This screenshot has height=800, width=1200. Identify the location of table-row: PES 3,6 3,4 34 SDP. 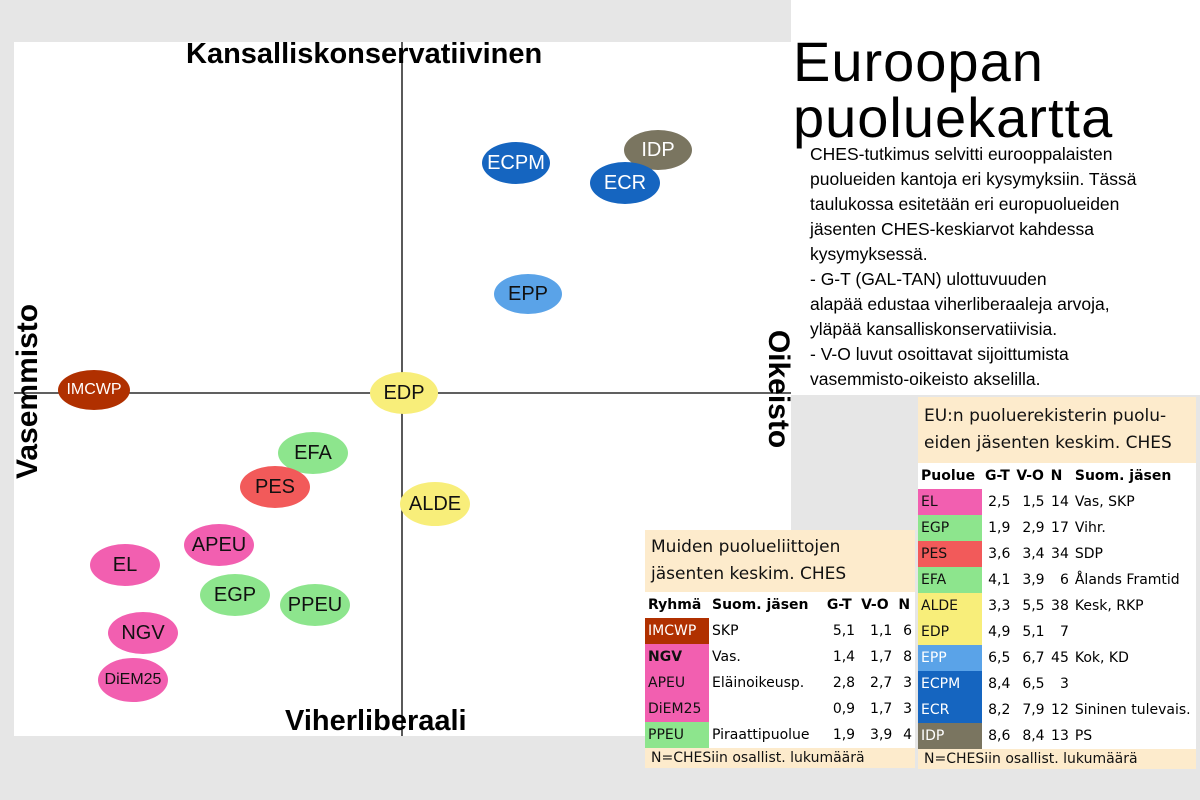
(1057, 554).